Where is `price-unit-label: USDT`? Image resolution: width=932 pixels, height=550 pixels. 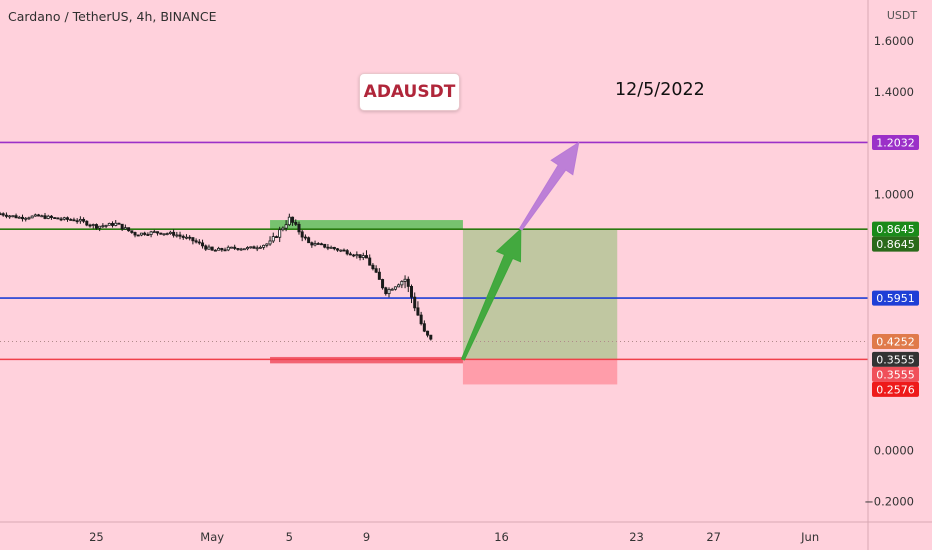 price-unit-label: USDT is located at coordinates (902, 15).